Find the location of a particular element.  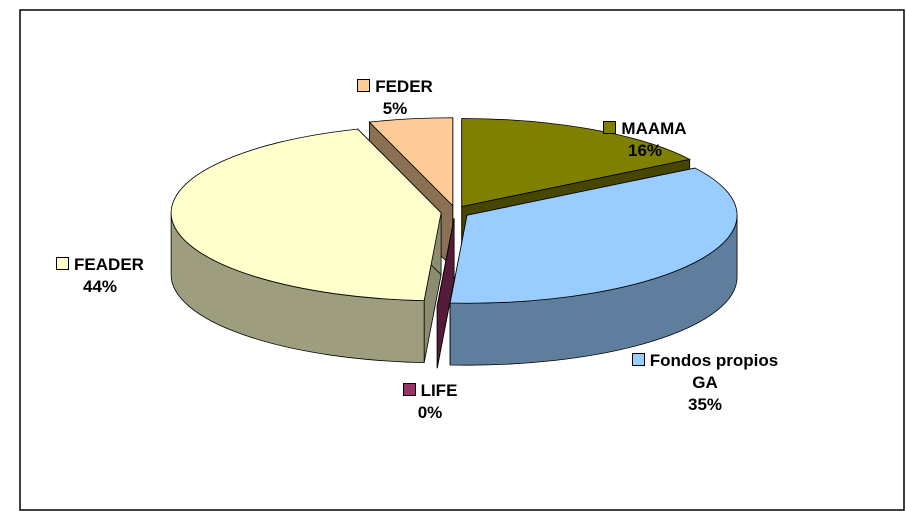

value-label: 0% is located at coordinates (430, 412).